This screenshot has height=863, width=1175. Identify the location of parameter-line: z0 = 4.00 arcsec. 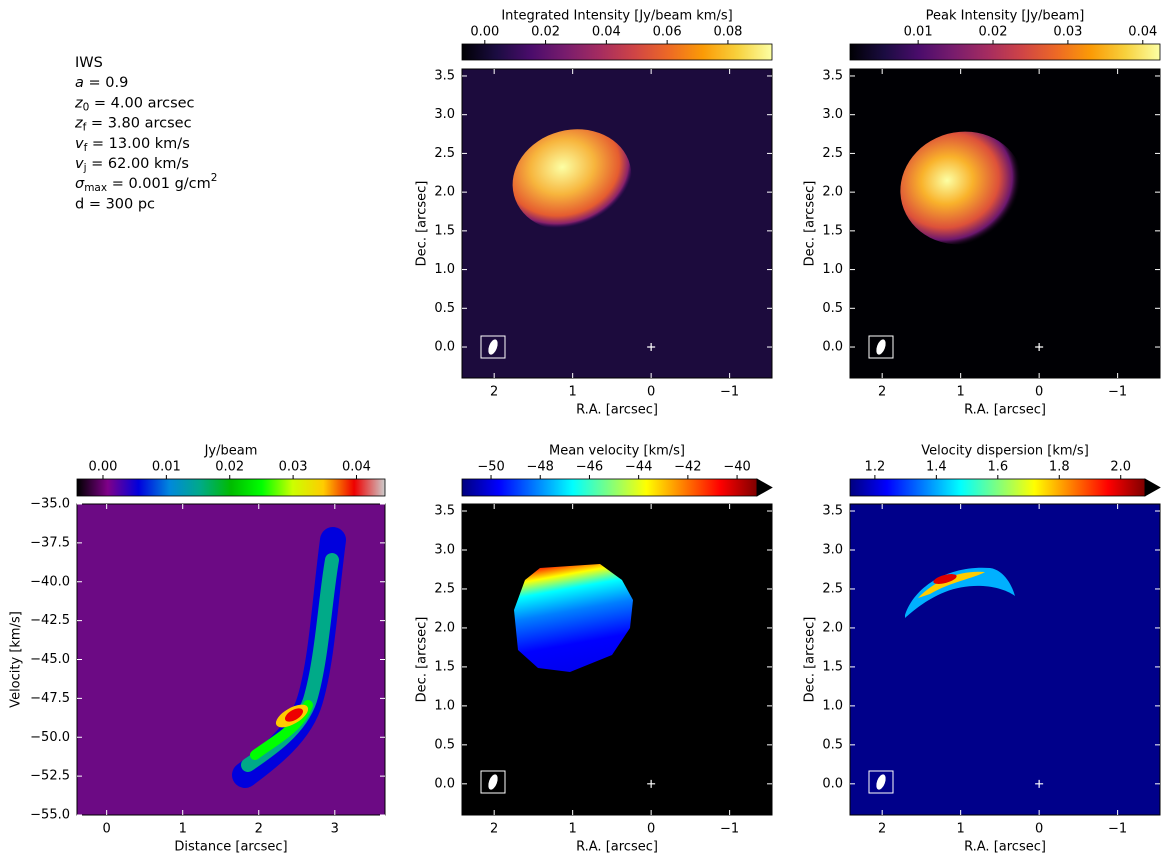
(134, 104).